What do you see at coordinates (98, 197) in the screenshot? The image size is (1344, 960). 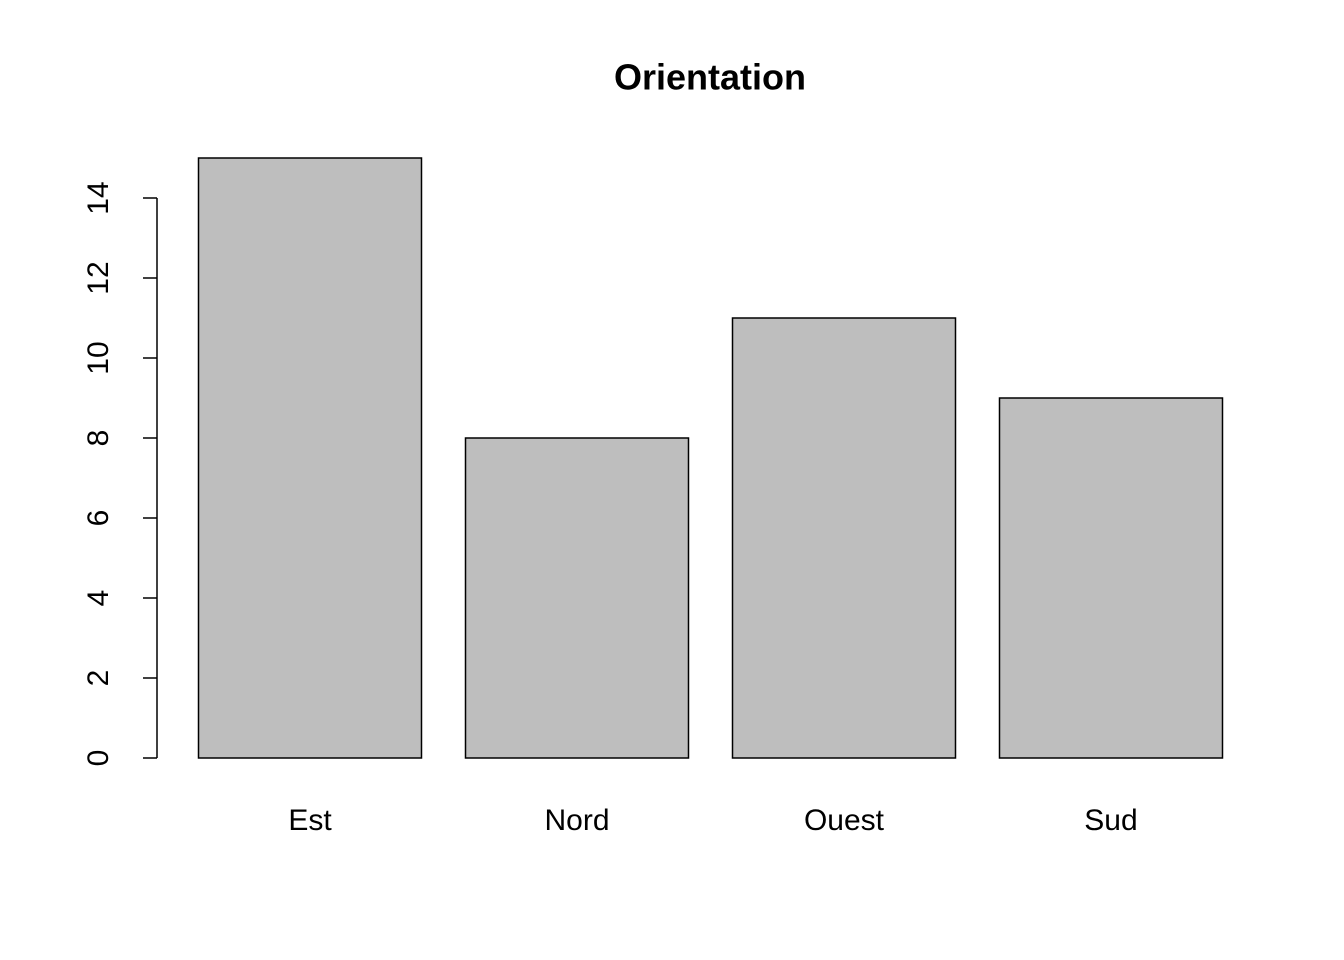 I see `y-tick-label: 14` at bounding box center [98, 197].